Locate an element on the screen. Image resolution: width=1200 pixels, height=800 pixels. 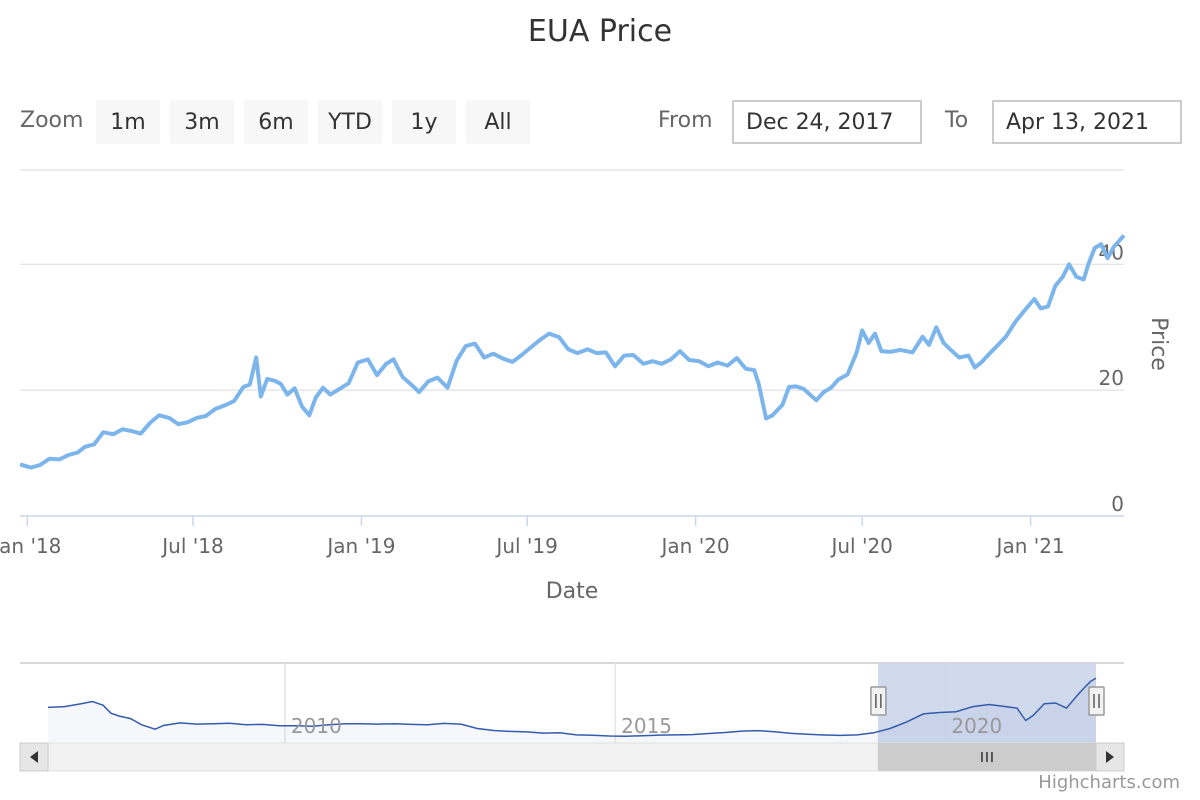
zoom-1m-button: 1m is located at coordinates (128, 122).